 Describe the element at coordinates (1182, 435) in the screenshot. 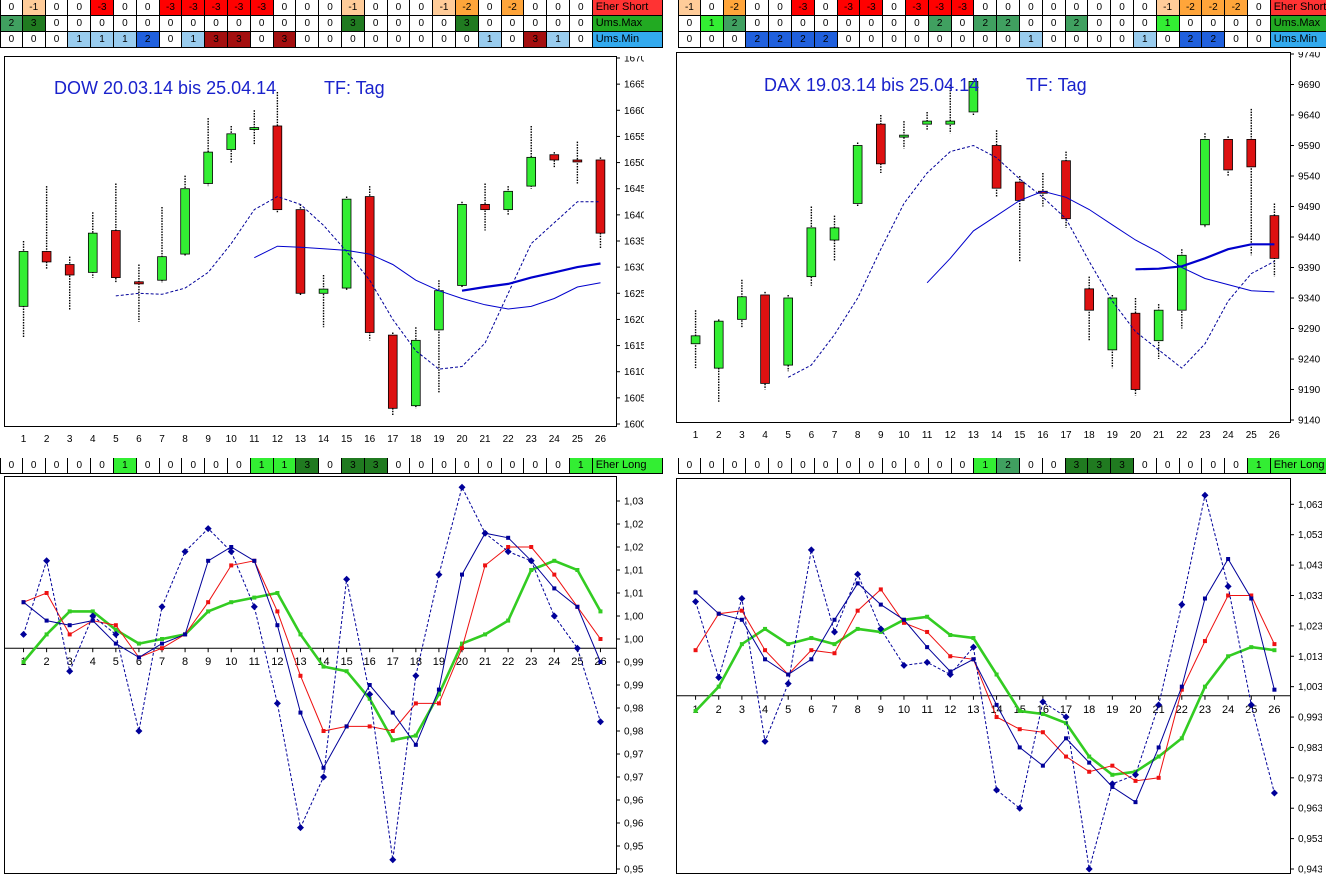

I see `x-tick-label: 22` at that location.